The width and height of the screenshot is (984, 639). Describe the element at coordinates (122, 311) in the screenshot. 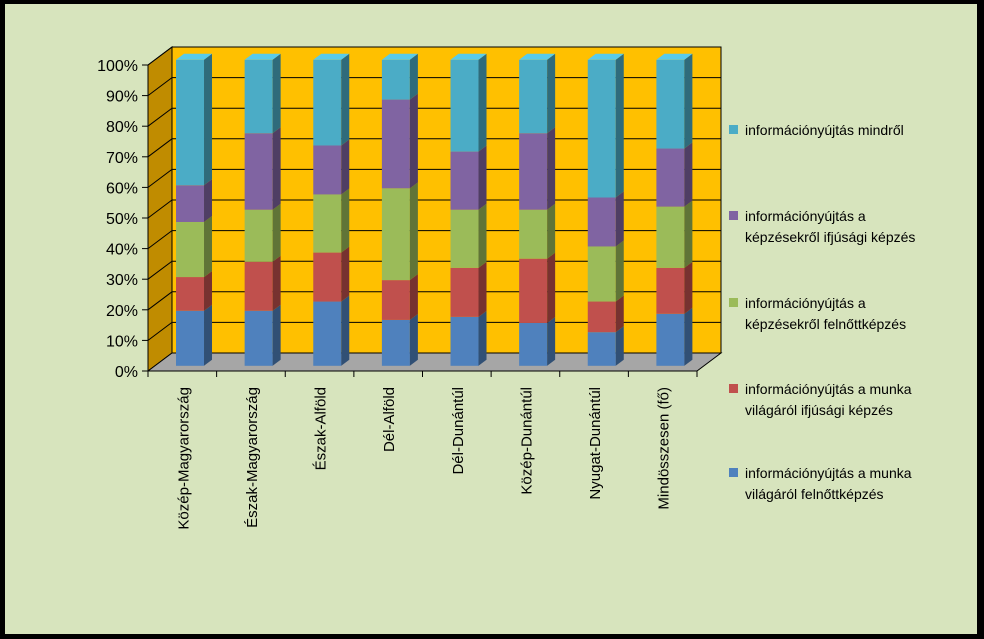

I see `y-tick-label: 20%` at that location.